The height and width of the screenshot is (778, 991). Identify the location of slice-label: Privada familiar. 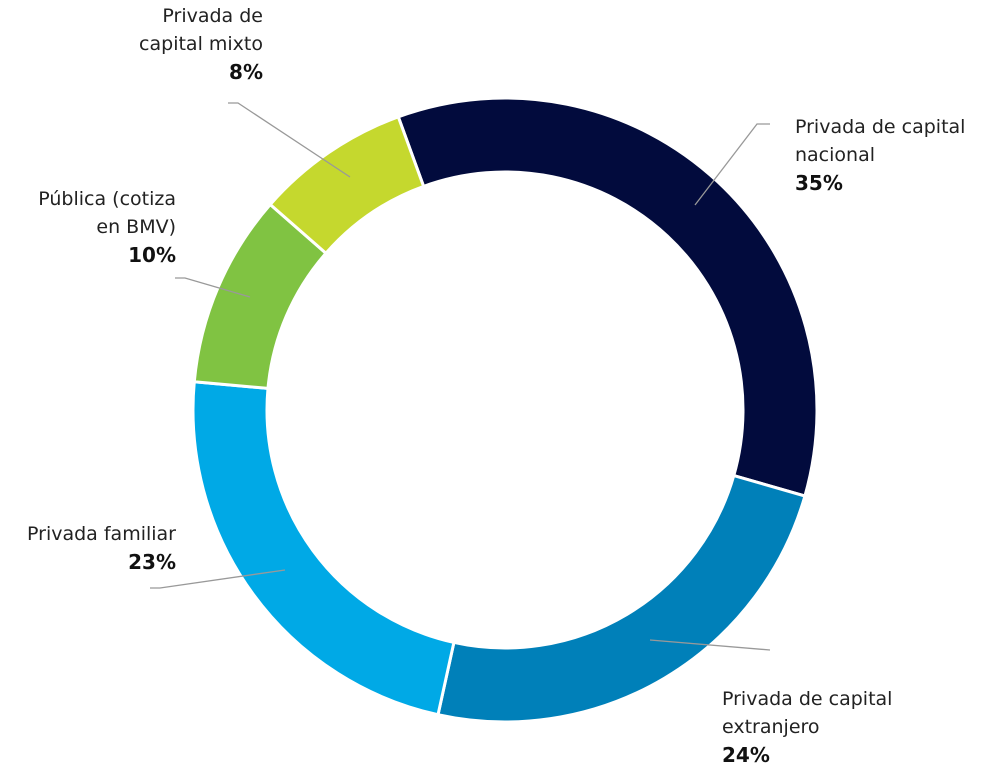
(101, 534).